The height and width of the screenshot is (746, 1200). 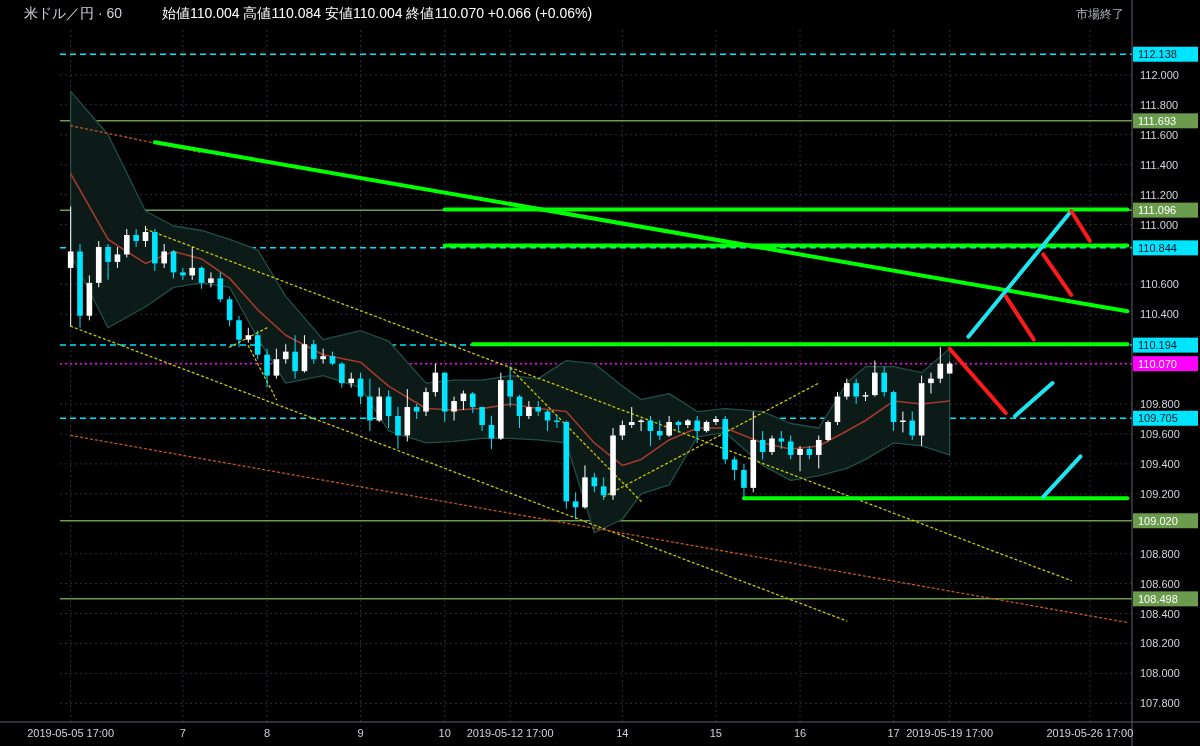 What do you see at coordinates (1160, 643) in the screenshot?
I see `y-tick-label: 108.200` at bounding box center [1160, 643].